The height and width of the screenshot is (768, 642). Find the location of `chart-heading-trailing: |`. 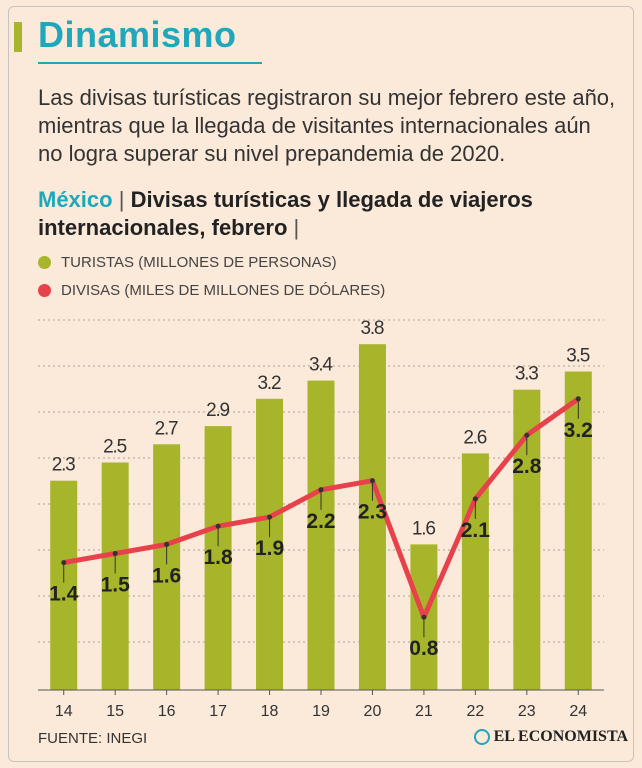

chart-heading-trailing: | is located at coordinates (296, 227).